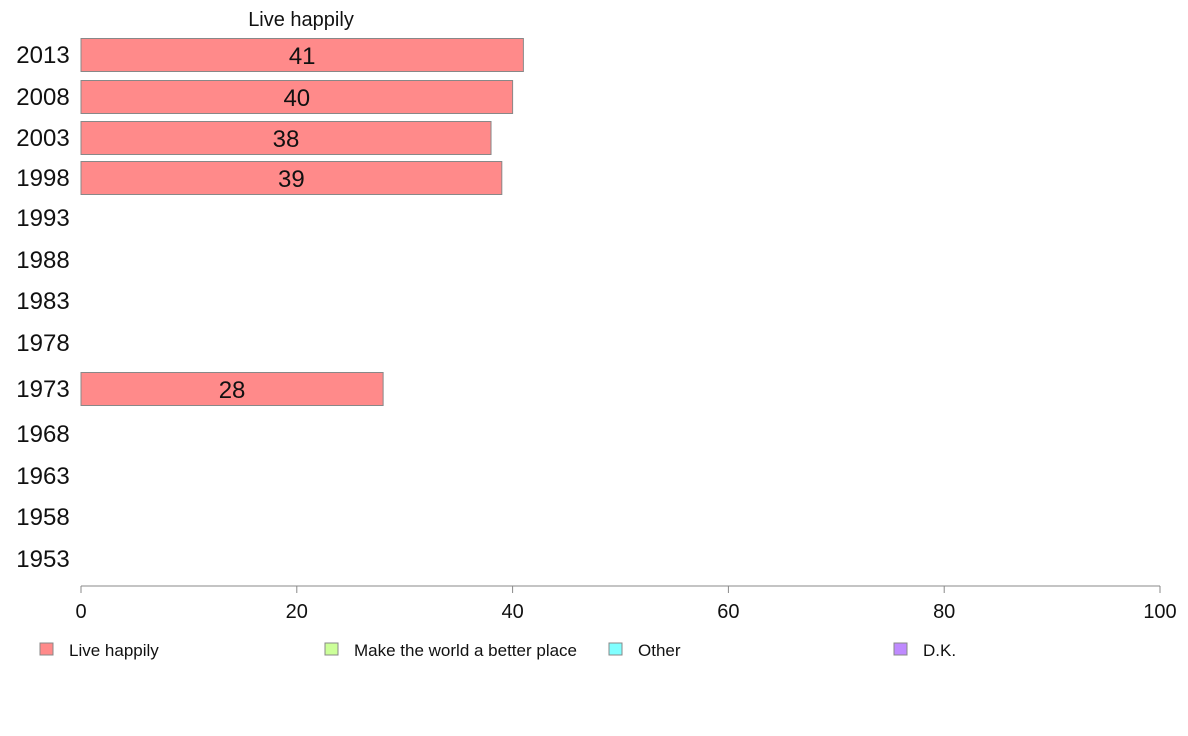 Image resolution: width=1188 pixels, height=736 pixels. I want to click on year-label: 1993, so click(42, 218).